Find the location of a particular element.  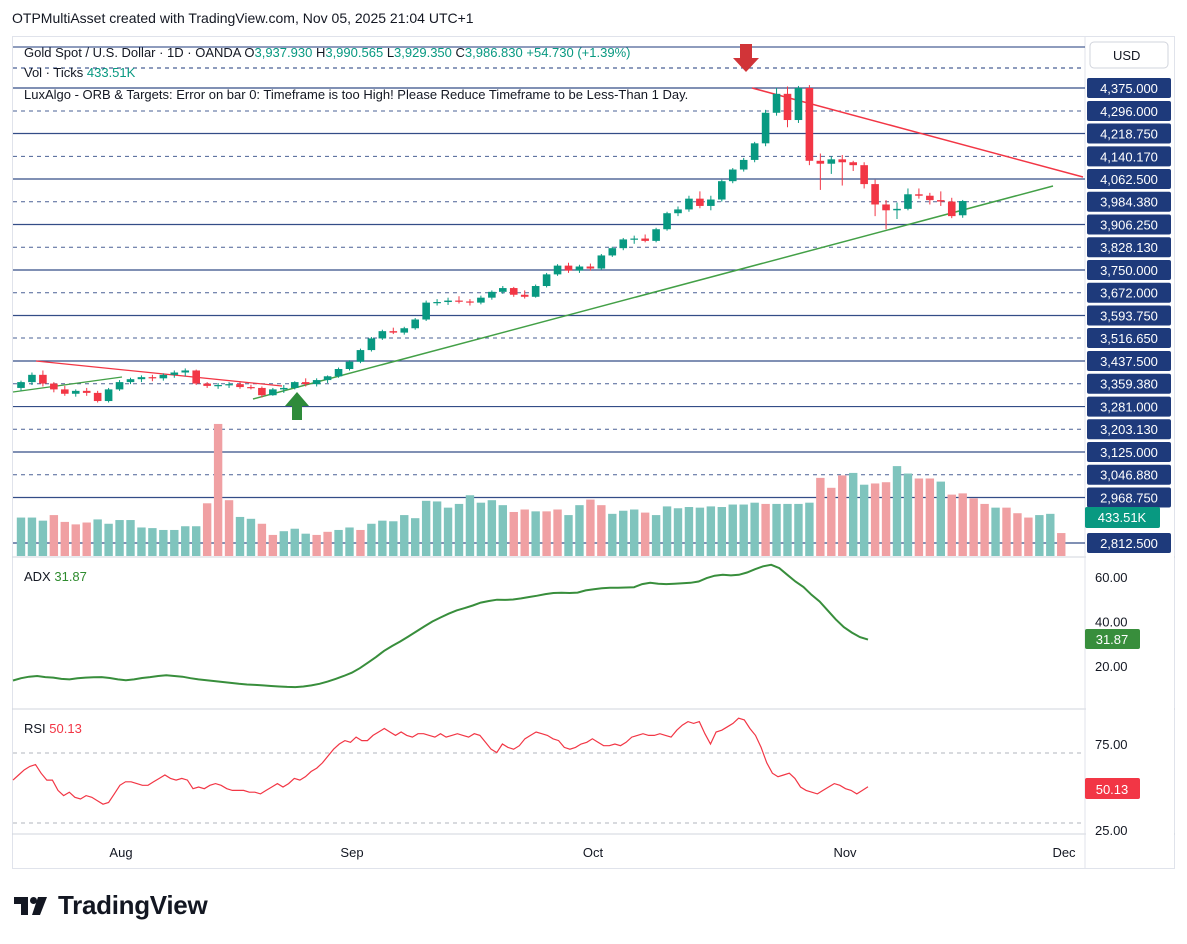

rsi-label: RSI is located at coordinates (35, 728).